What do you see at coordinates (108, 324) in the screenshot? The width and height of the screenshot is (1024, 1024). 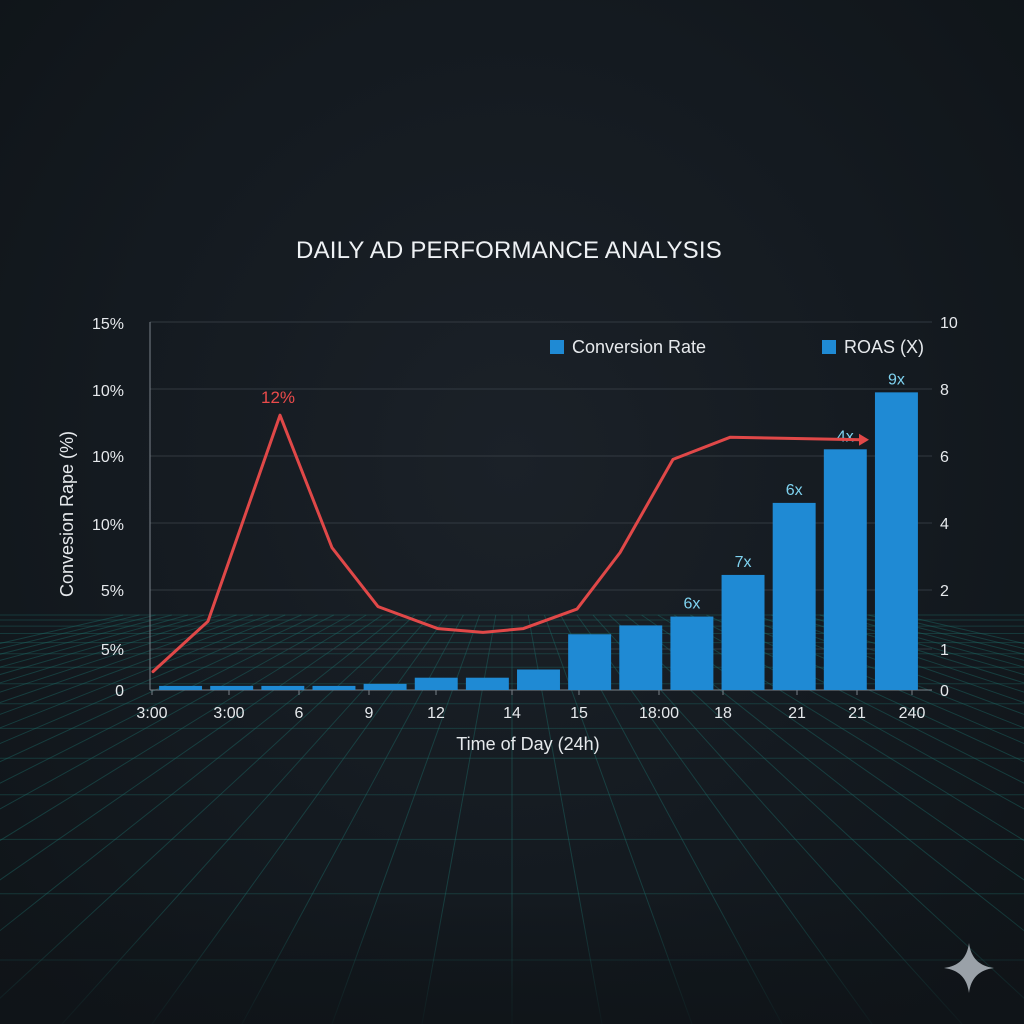 I see `left-tick-label: 15%` at bounding box center [108, 324].